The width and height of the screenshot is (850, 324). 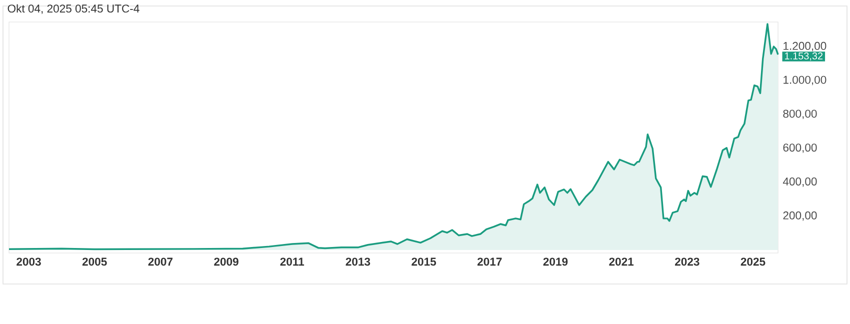 I want to click on x-tick-label: 2007, so click(x=160, y=262).